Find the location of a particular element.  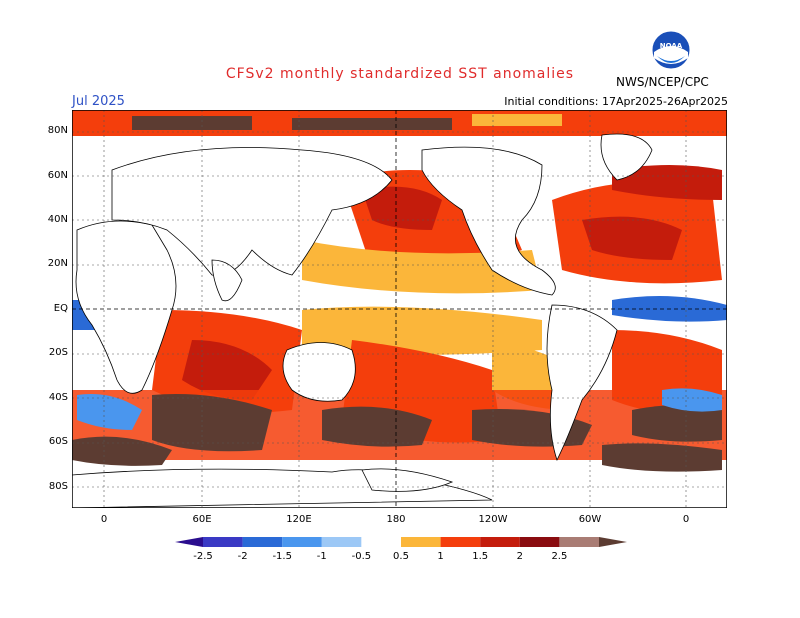

south-atlantic-cool is located at coordinates (109, 412).